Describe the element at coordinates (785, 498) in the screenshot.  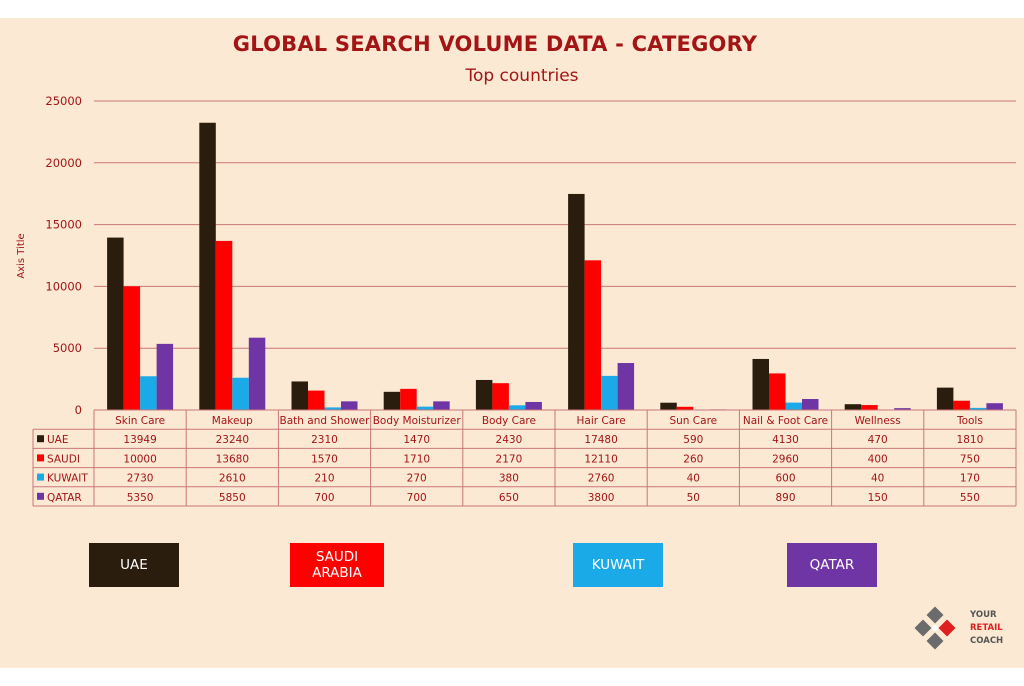
I see `data-value: 890` at that location.